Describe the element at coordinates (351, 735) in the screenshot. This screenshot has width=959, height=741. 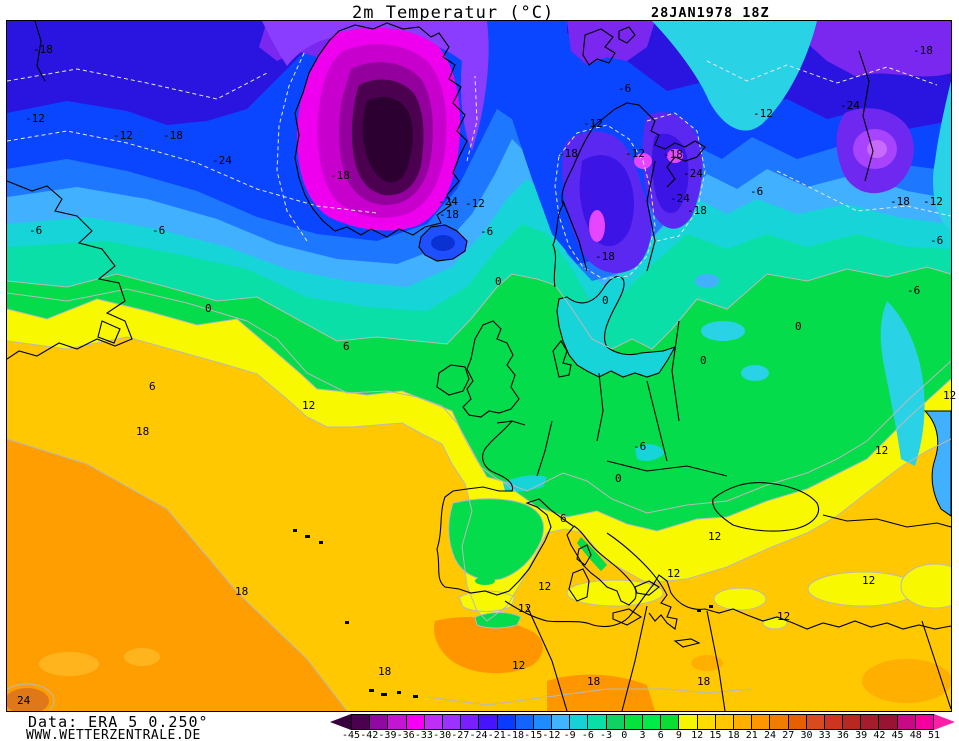
I see `colorbar-tick-label: -45` at that location.